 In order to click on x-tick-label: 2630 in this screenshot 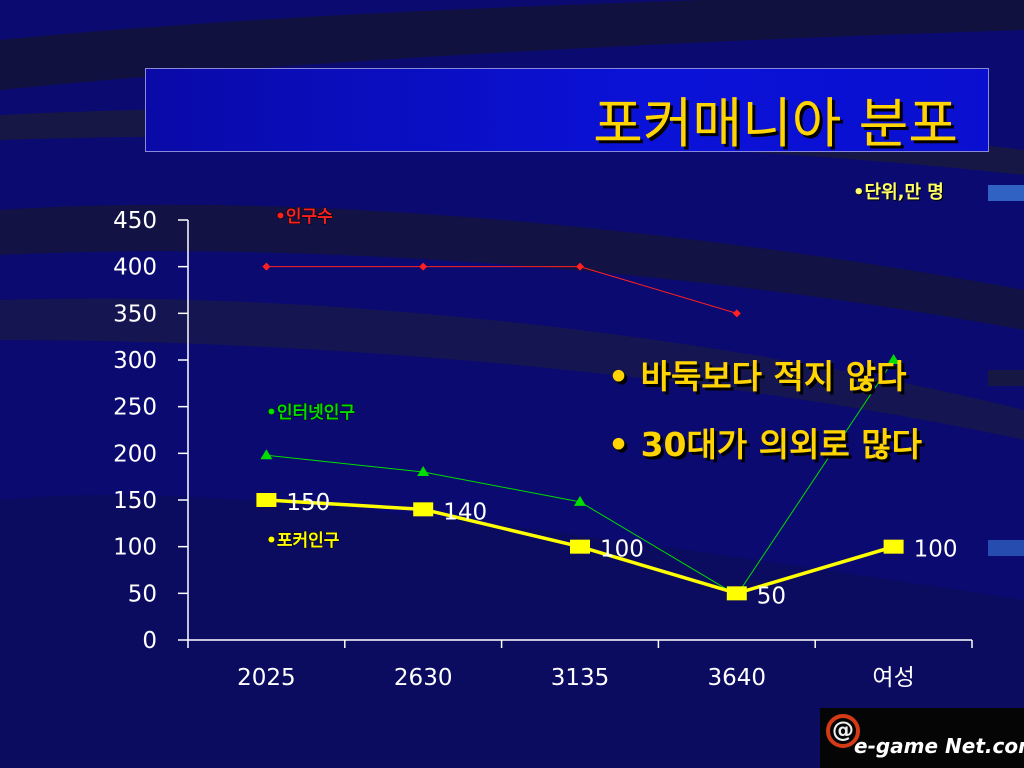, I will do `click(423, 678)`.